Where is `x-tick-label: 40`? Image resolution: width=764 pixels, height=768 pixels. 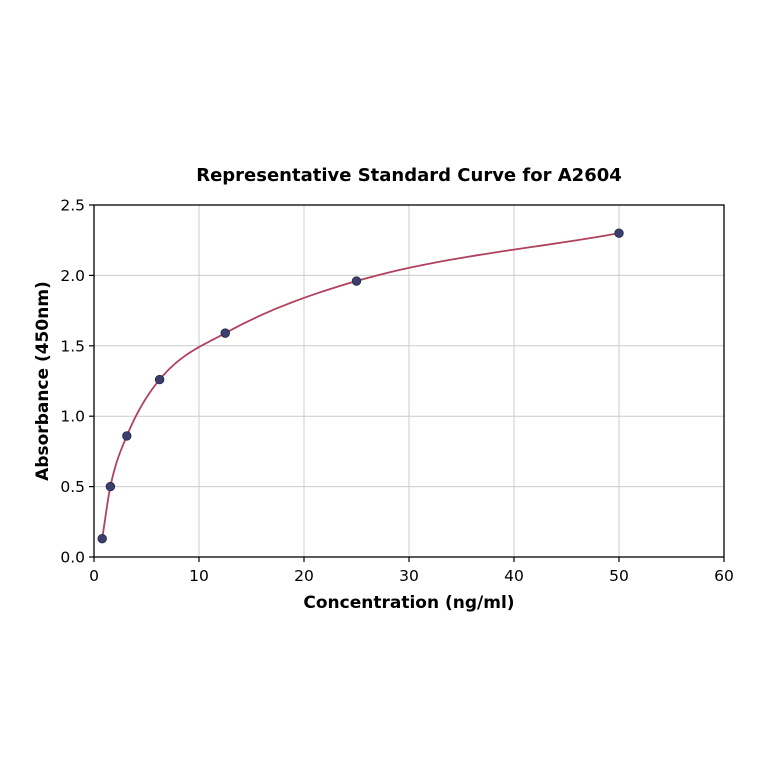
x-tick-label: 40 is located at coordinates (514, 576).